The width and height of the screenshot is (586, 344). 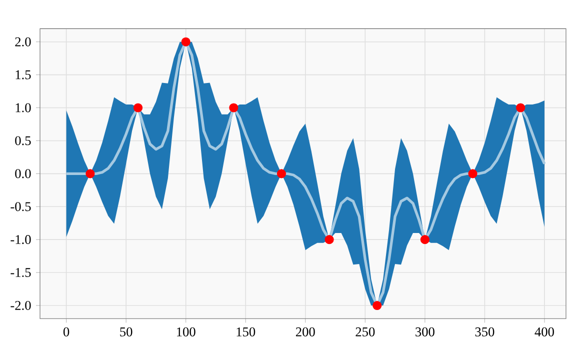 What do you see at coordinates (365, 331) in the screenshot?
I see `x-tick-label: 250` at bounding box center [365, 331].